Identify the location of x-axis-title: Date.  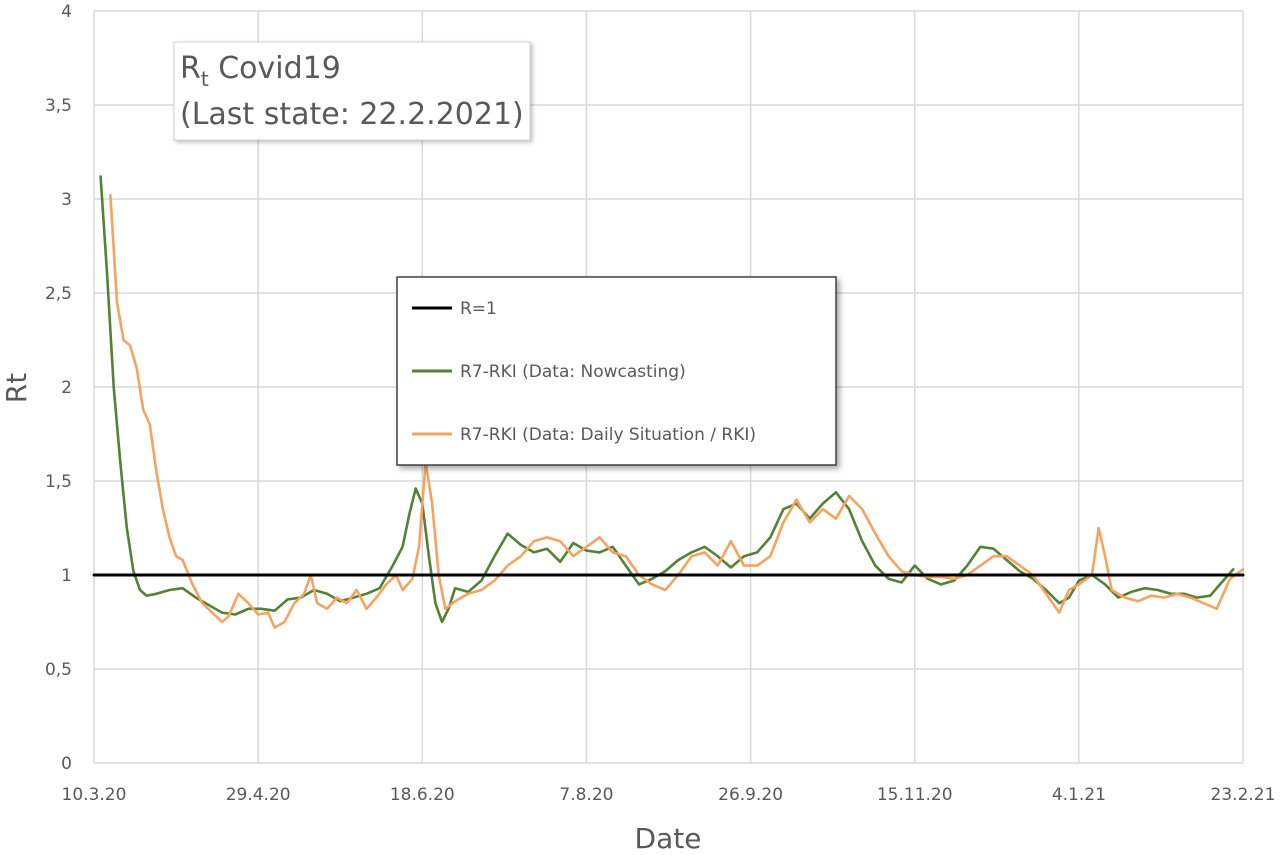
(668, 838).